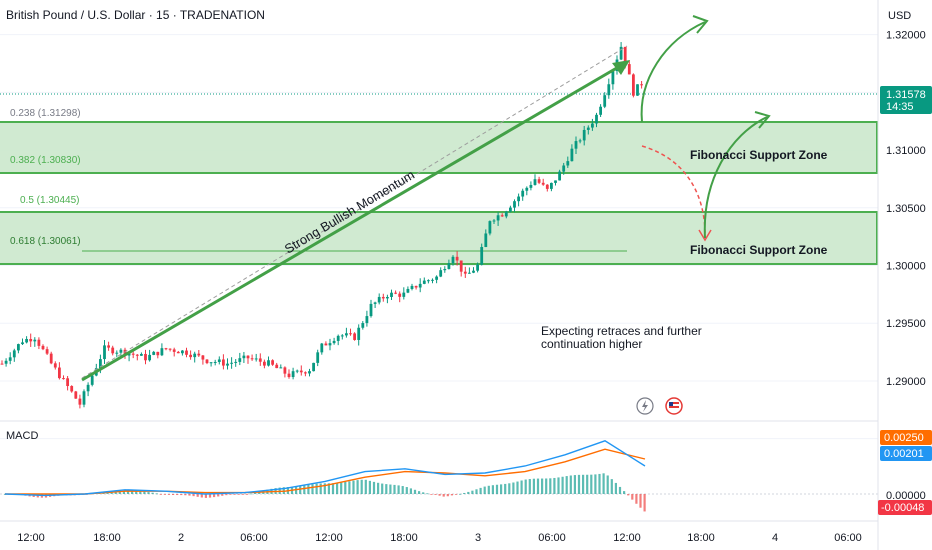 The height and width of the screenshot is (550, 932). I want to click on fib-zone-lower, so click(439, 238).